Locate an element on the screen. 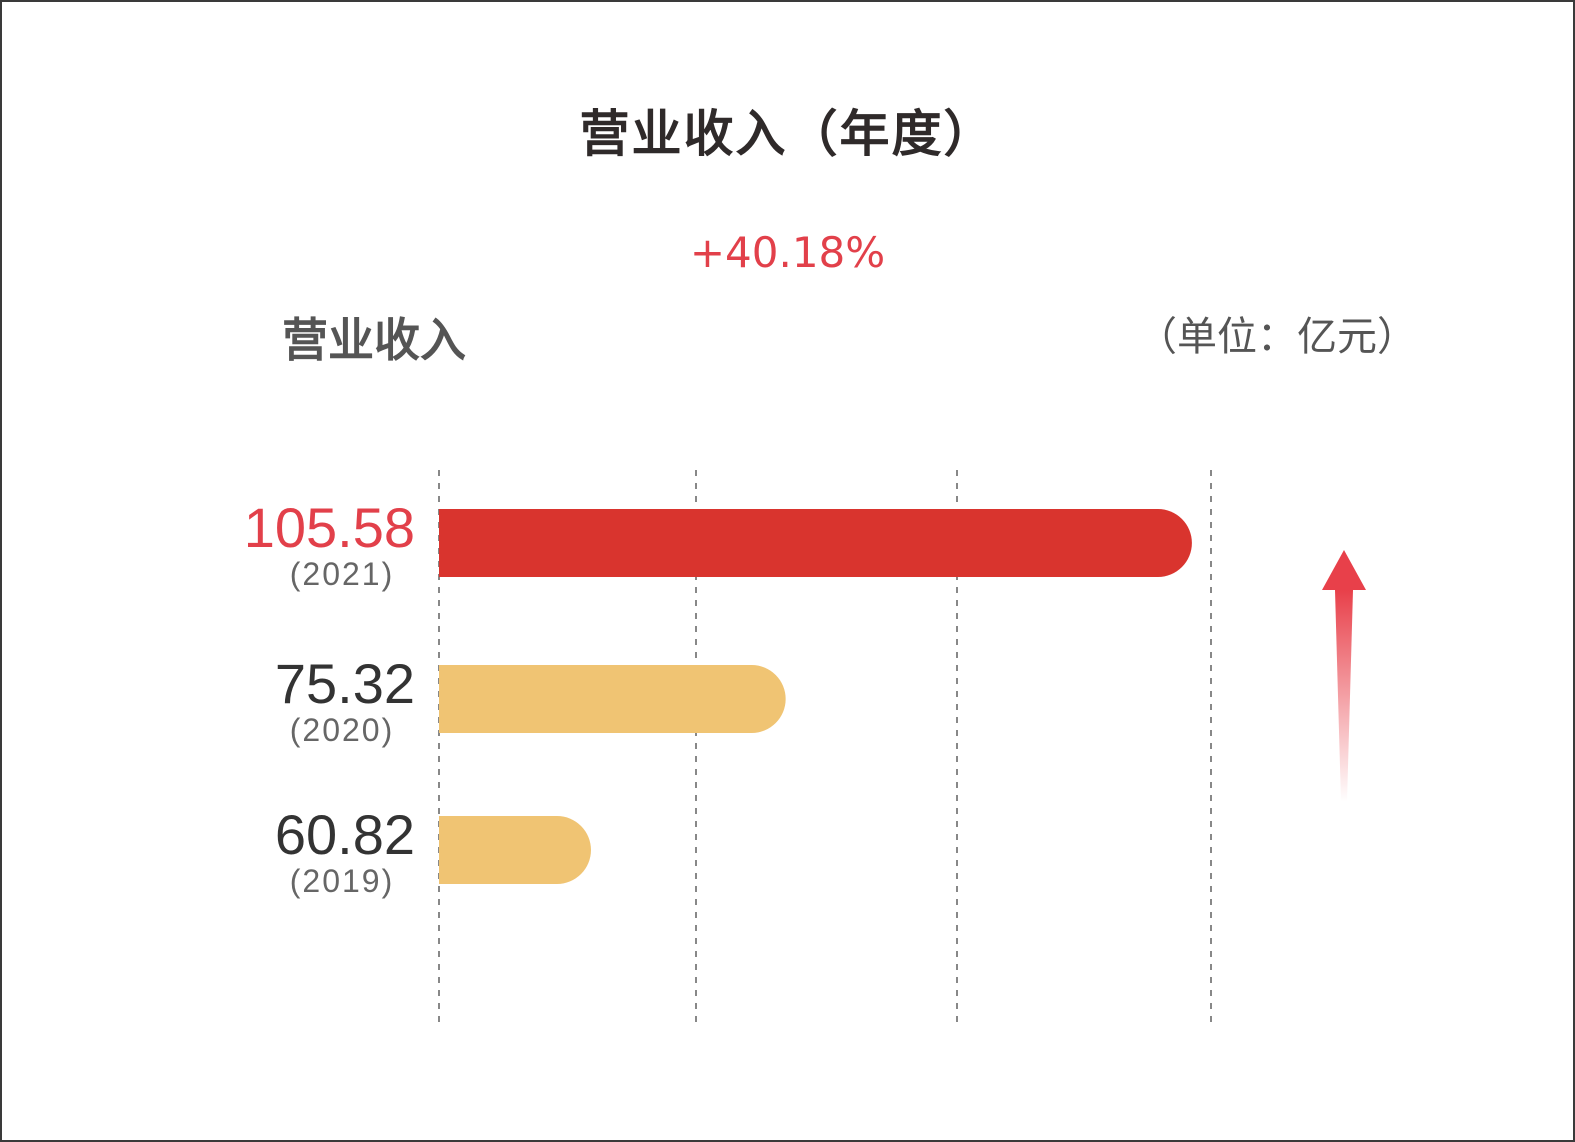  value-label: 60.82 is located at coordinates (345, 834).